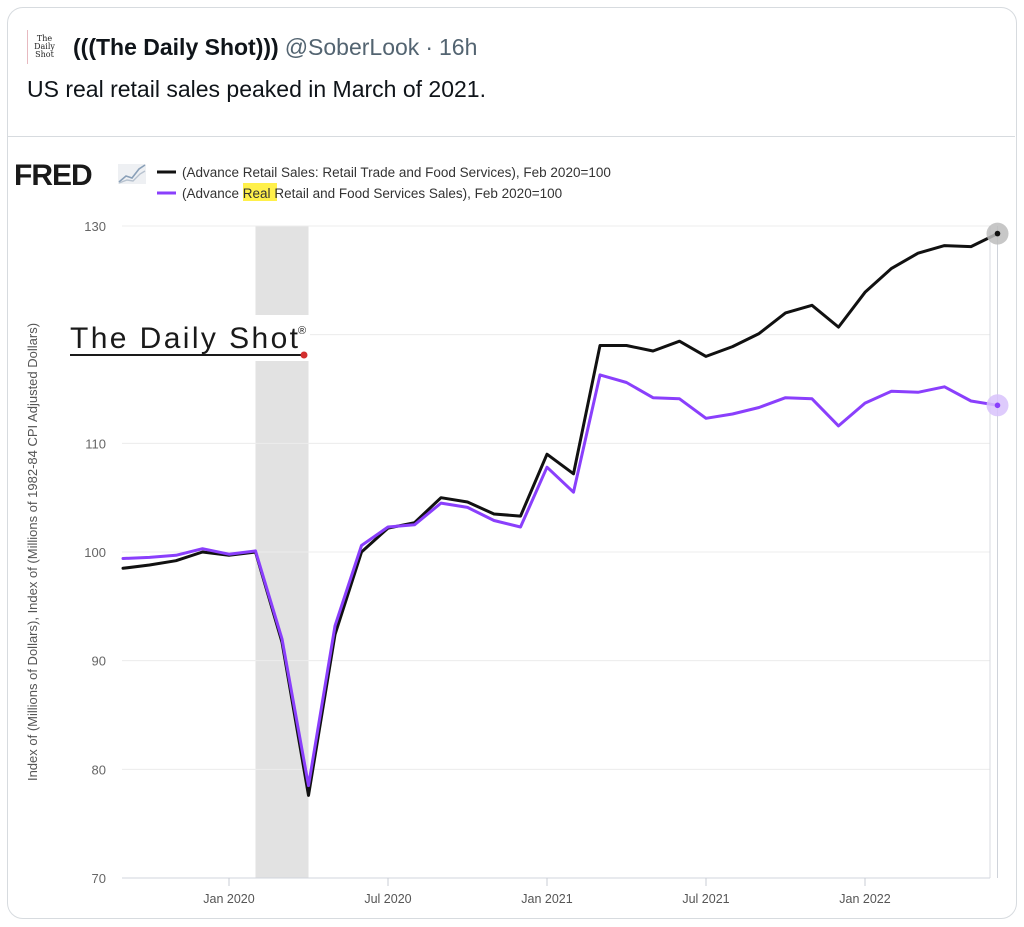 Image resolution: width=1024 pixels, height=927 pixels. What do you see at coordinates (304, 355) in the screenshot?
I see `watermark-dot` at bounding box center [304, 355].